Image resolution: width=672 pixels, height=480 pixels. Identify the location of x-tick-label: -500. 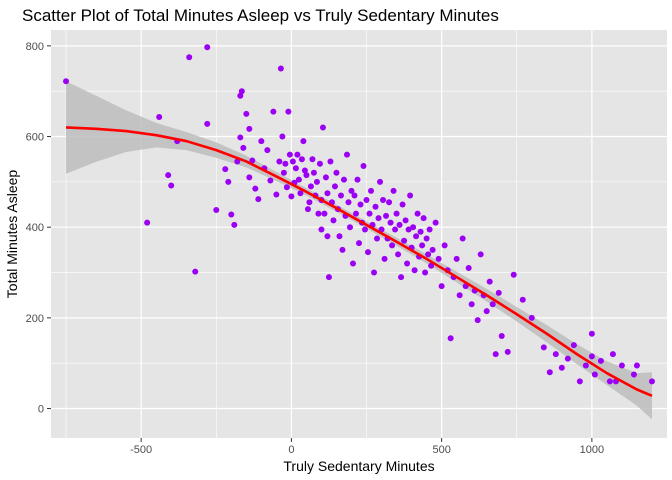
(141, 450).